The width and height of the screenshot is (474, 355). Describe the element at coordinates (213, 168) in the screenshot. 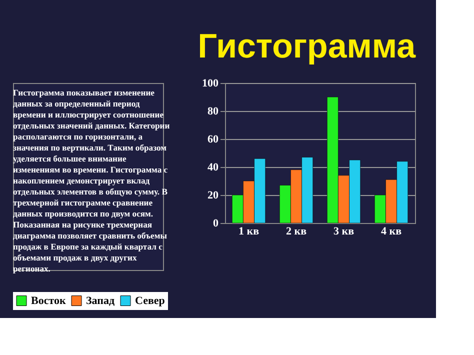

I see `y-tick-label: 40` at that location.